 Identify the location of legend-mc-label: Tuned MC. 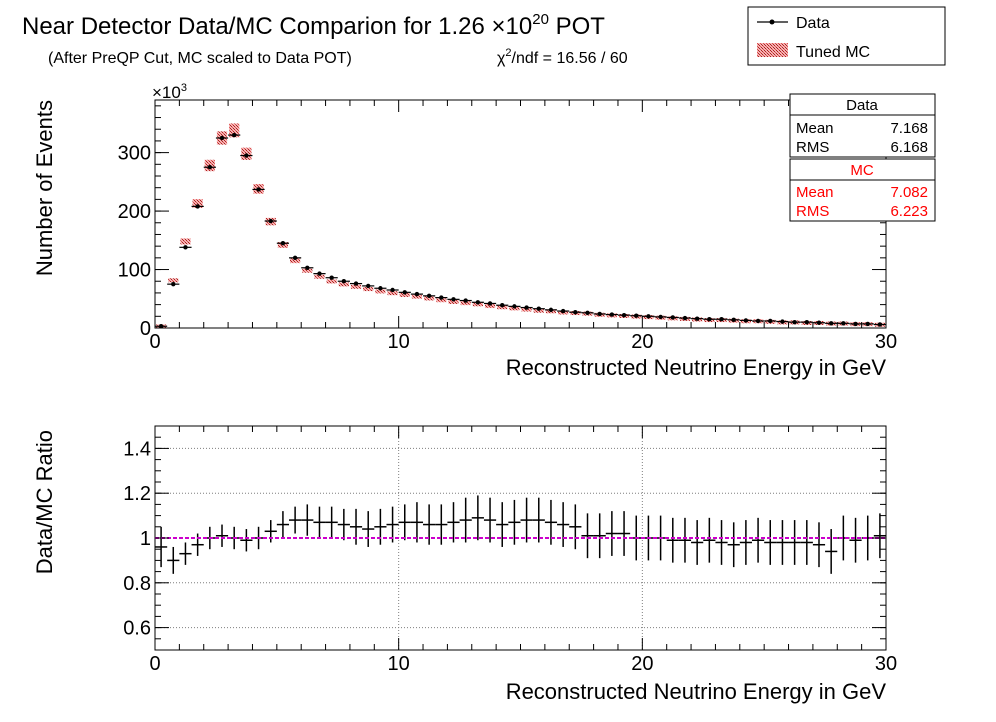
(833, 52).